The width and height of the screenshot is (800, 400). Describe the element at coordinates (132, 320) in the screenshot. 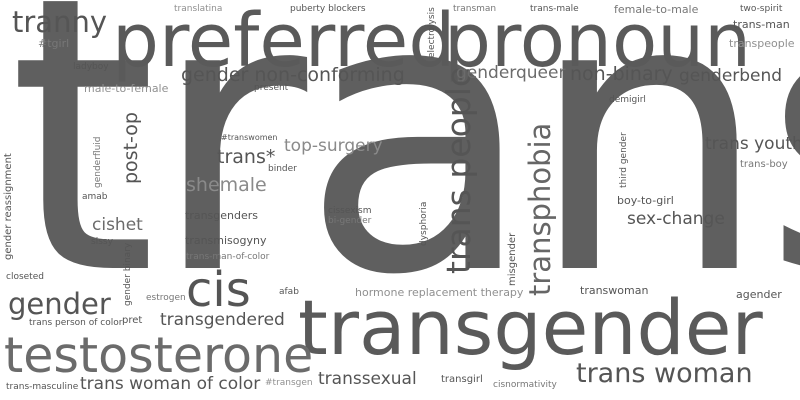

I see `word-pret: pret` at that location.